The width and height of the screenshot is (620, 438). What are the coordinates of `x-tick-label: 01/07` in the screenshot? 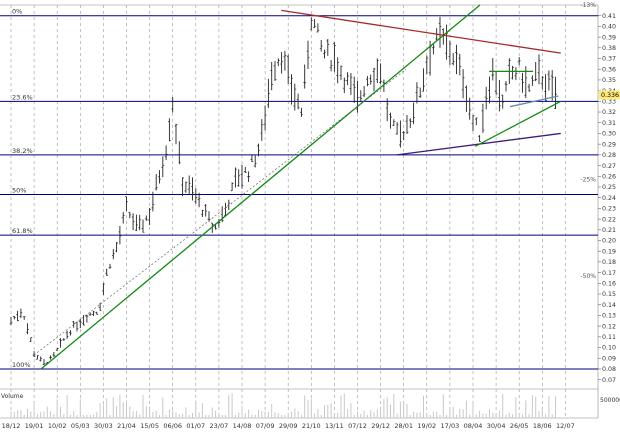 It's located at (195, 426).